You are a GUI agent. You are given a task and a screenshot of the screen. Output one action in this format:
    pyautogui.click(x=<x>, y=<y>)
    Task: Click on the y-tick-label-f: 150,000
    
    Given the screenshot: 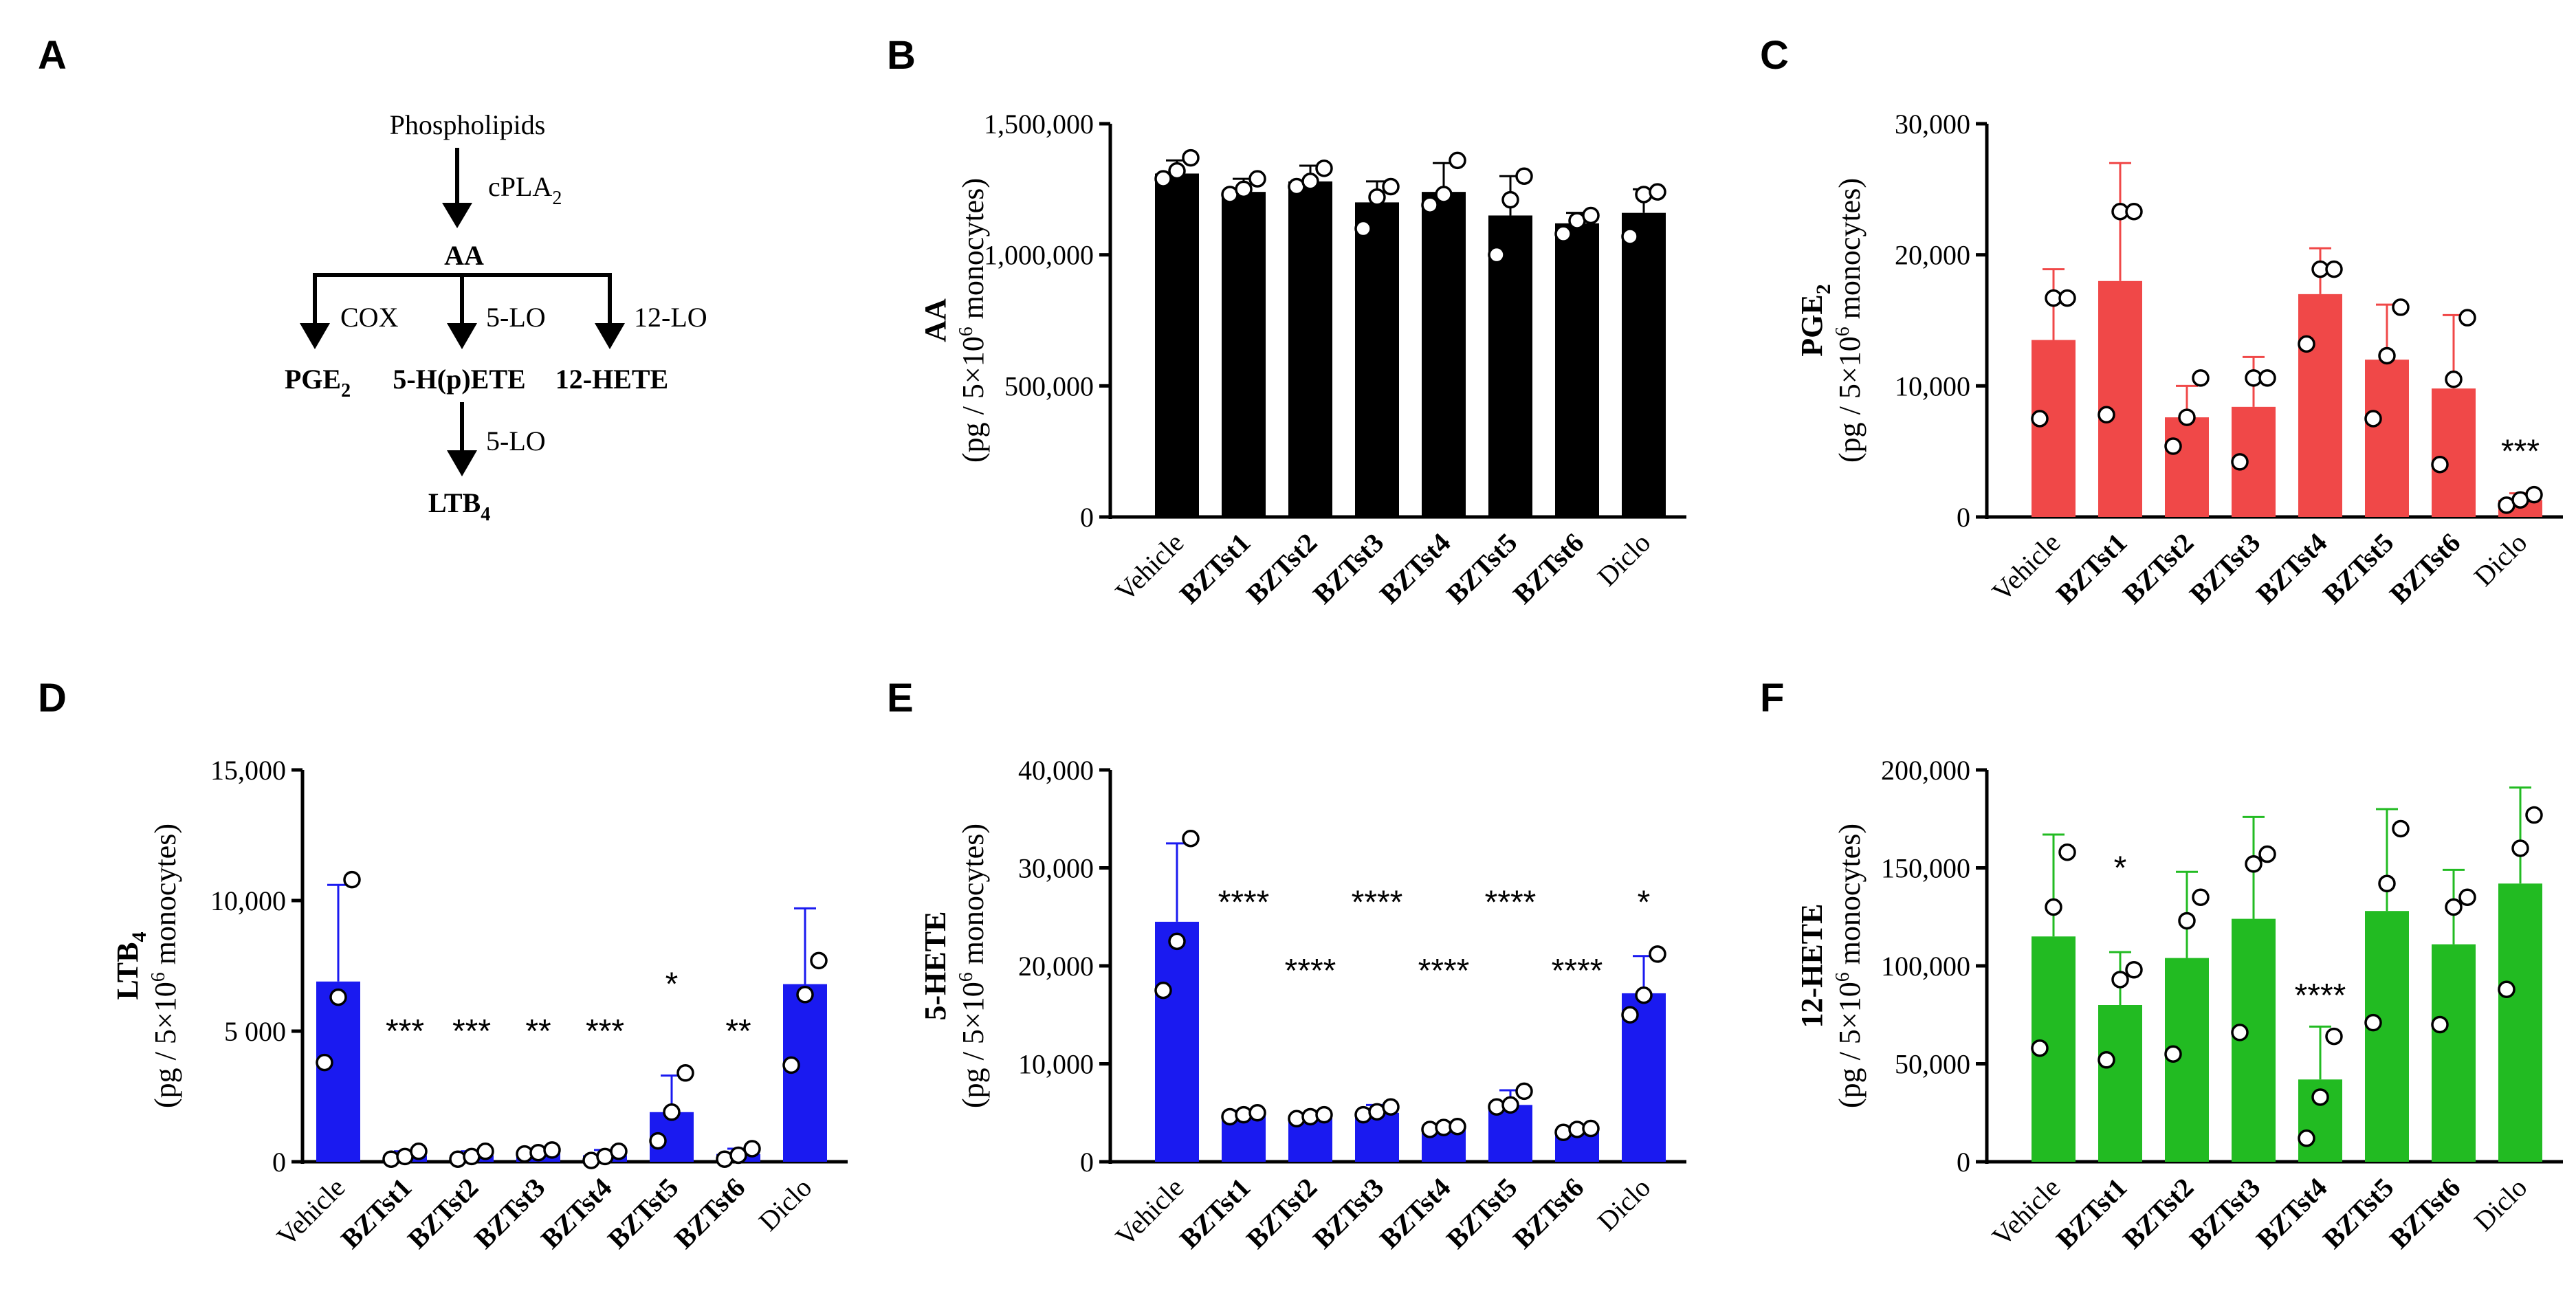 What is the action you would take?
    pyautogui.click(x=1925, y=868)
    